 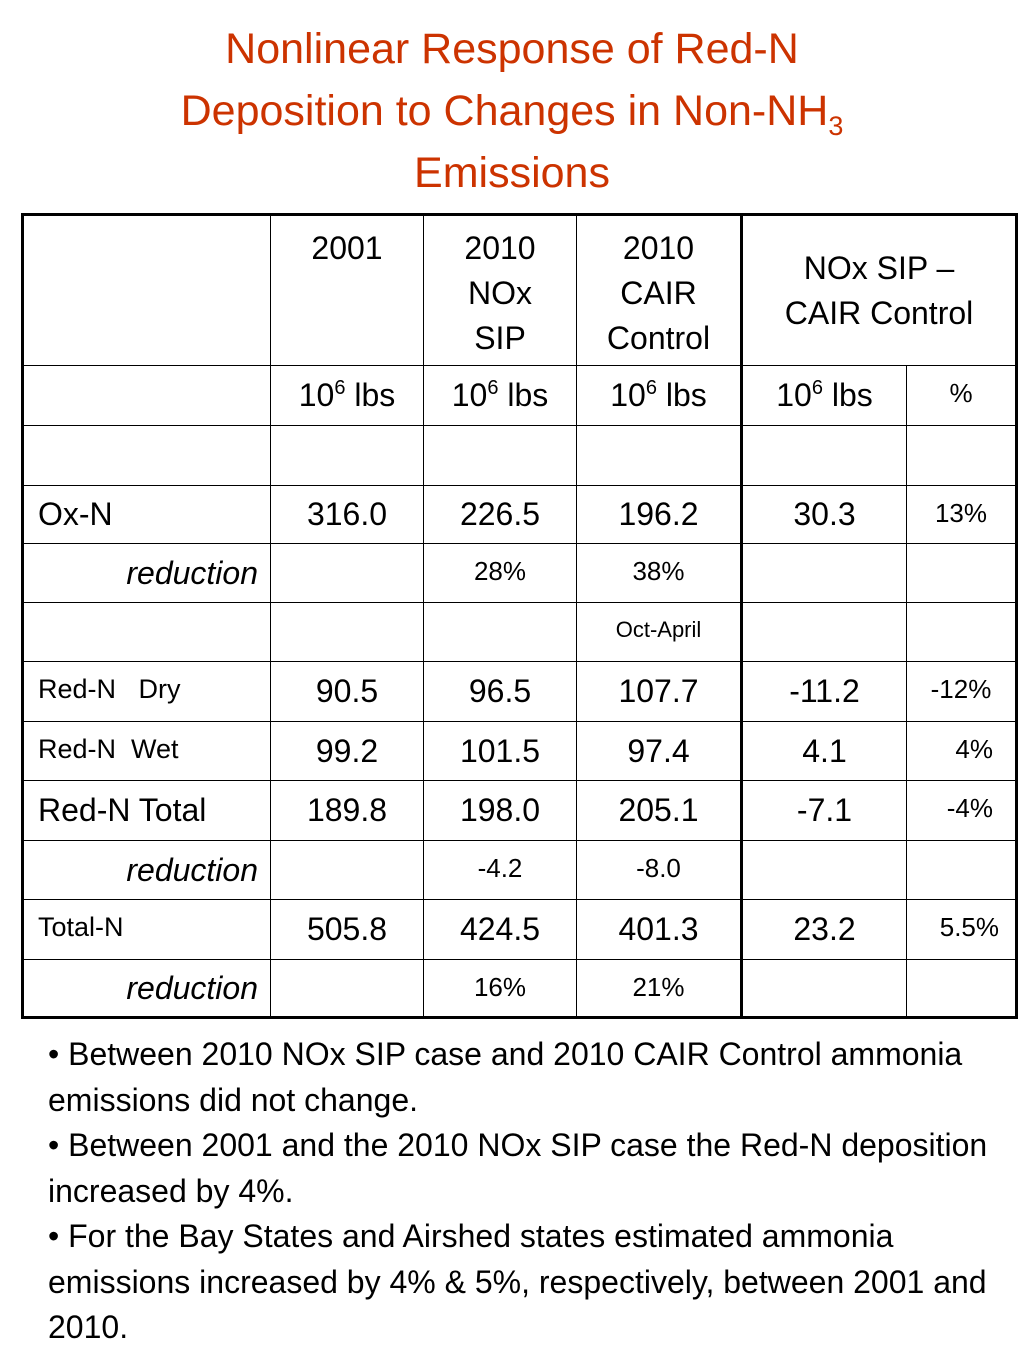 What do you see at coordinates (961, 929) in the screenshot?
I see `cell-totaln-pct: 5.5%` at bounding box center [961, 929].